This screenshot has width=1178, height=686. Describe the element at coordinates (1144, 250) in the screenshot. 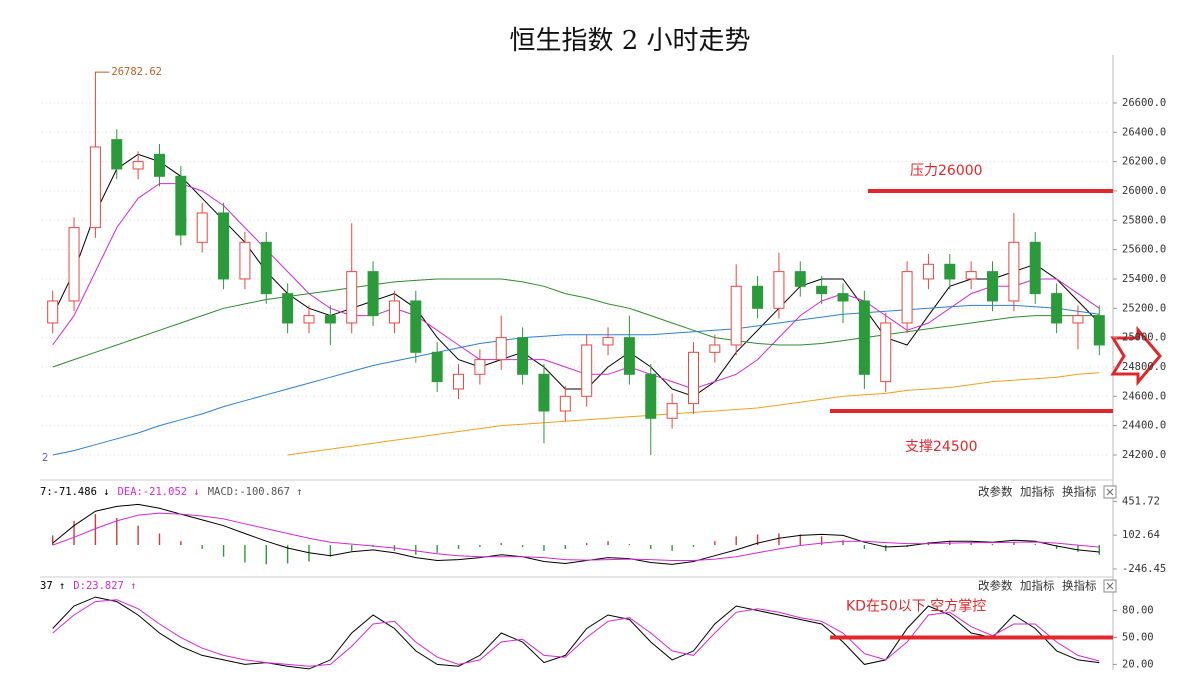

I see `y-tick-label: 25600.0` at that location.